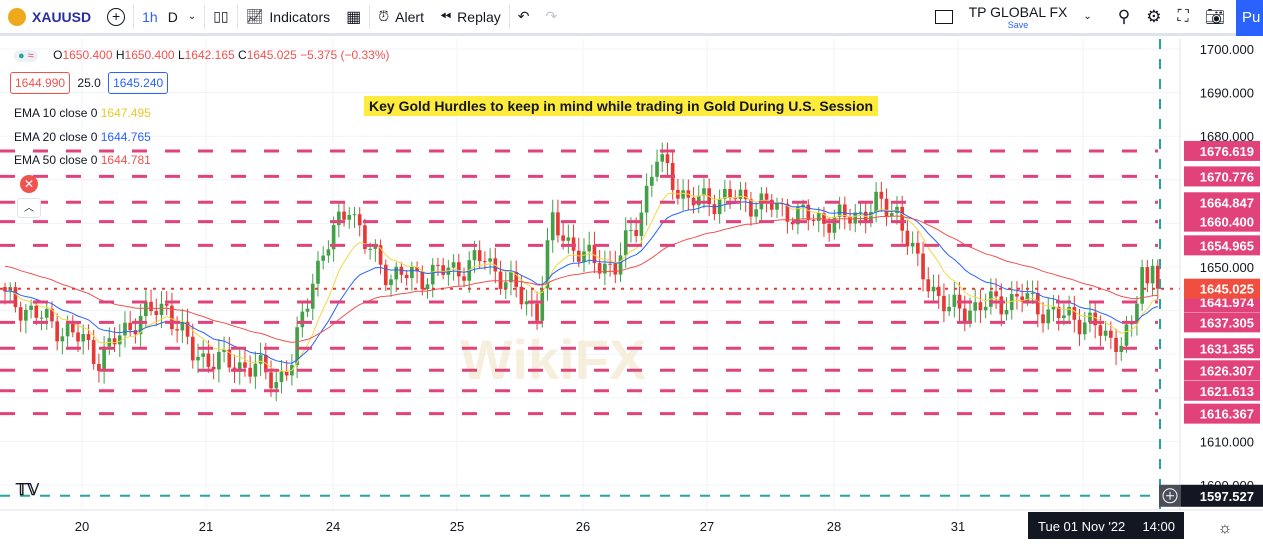  Describe the element at coordinates (384, 16) in the screenshot. I see `alarm-icon: ⏰︎` at that location.